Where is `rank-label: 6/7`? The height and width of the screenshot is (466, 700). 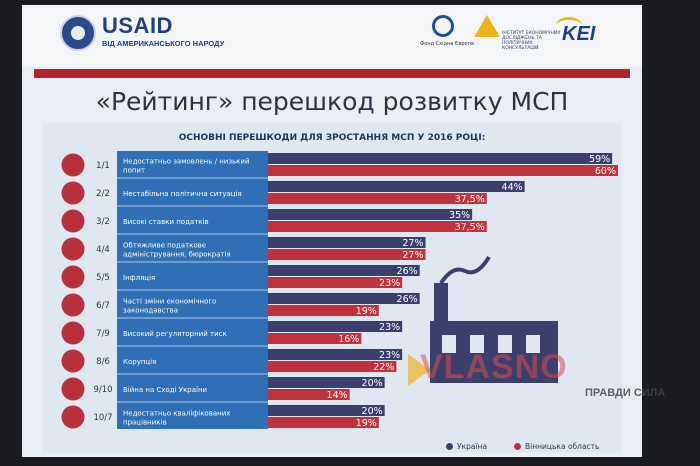
rank-label: 6/7 is located at coordinates (103, 306).